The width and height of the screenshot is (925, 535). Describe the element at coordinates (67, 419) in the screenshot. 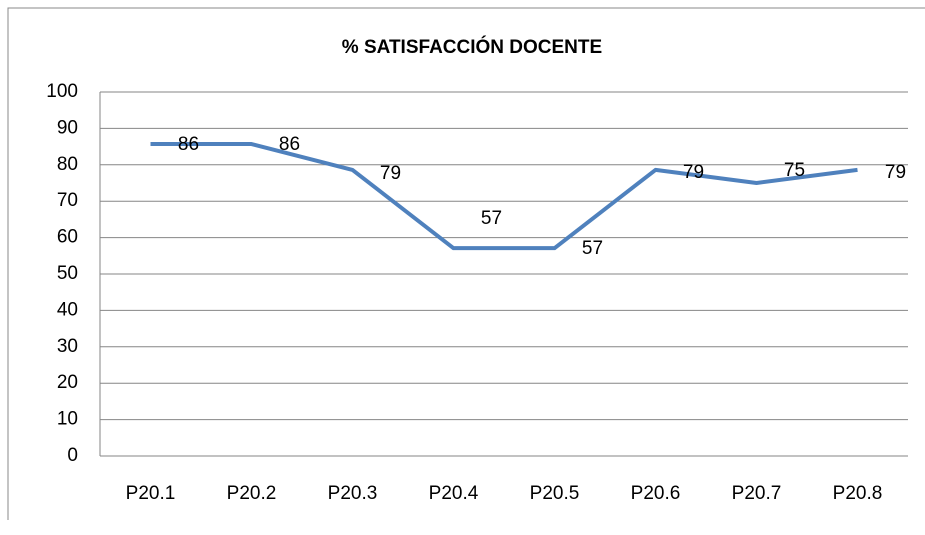

I see `y-tick-label: 10` at that location.